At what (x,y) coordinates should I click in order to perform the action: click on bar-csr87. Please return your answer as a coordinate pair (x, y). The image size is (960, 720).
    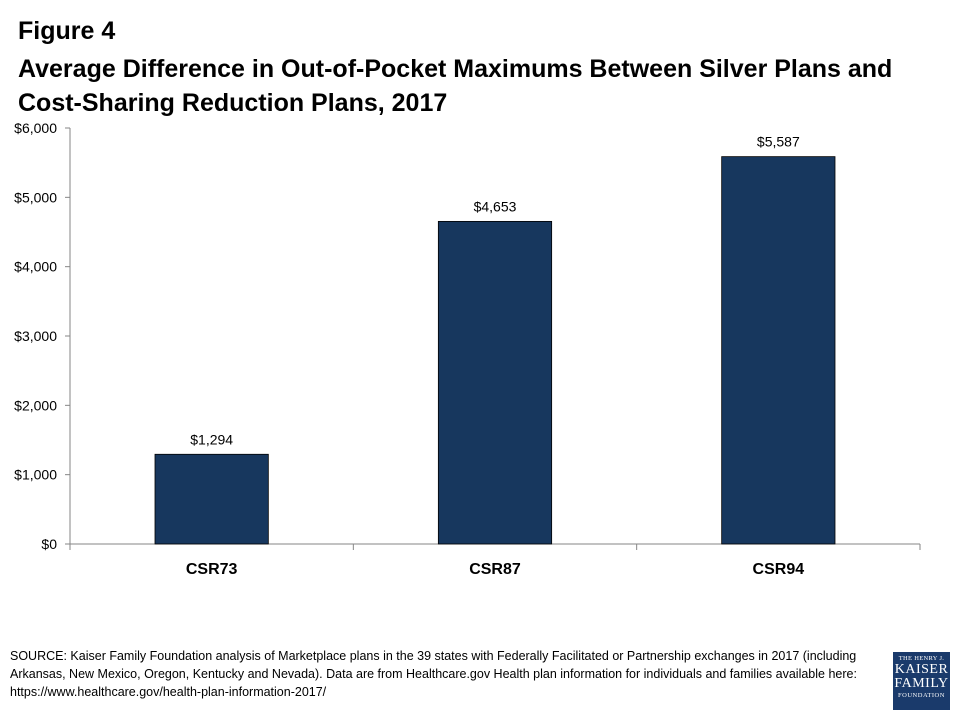
    Looking at the image, I should click on (495, 382).